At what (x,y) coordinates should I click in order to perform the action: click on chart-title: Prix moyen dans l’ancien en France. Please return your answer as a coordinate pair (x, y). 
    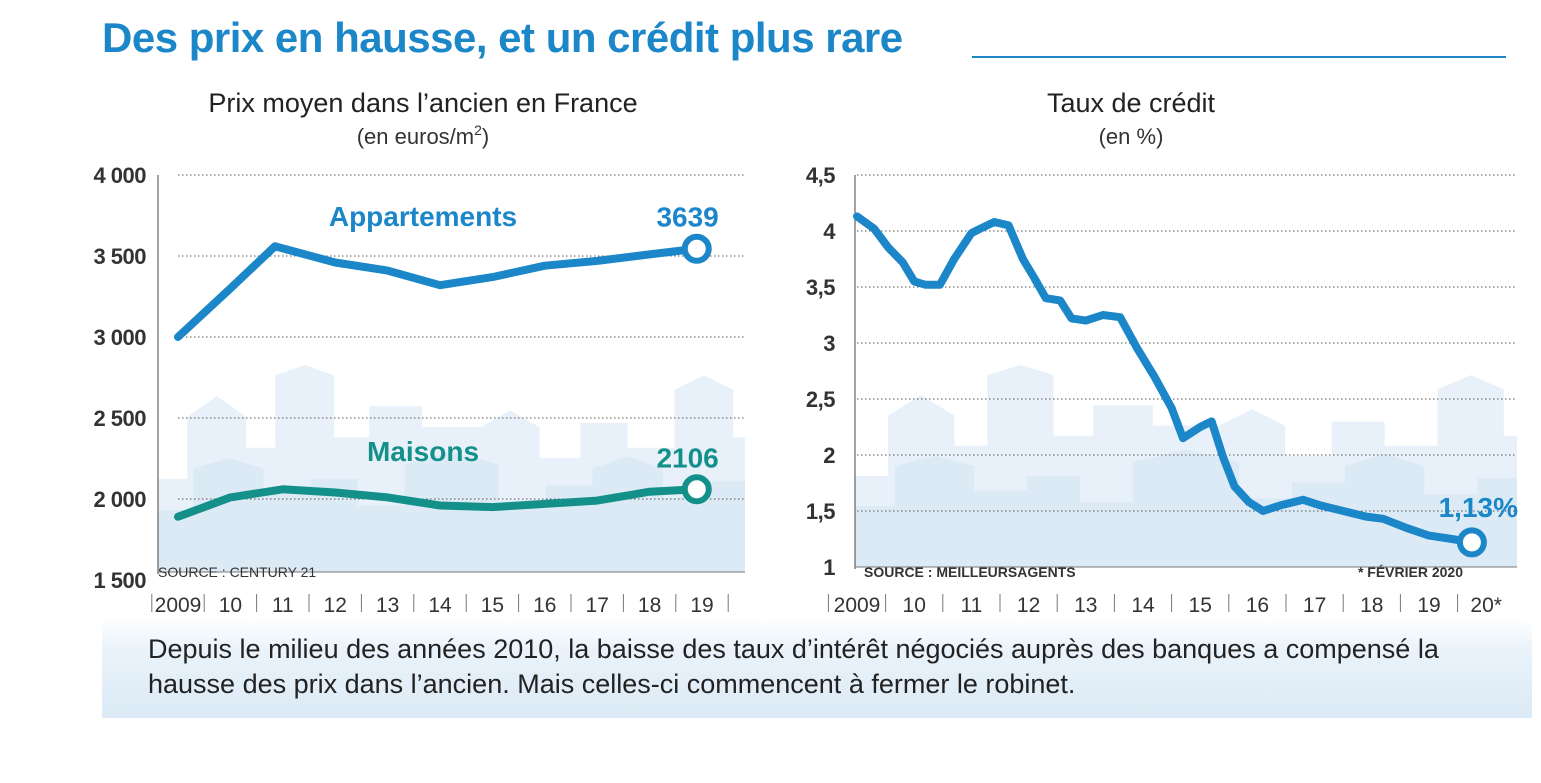
    Looking at the image, I should click on (422, 103).